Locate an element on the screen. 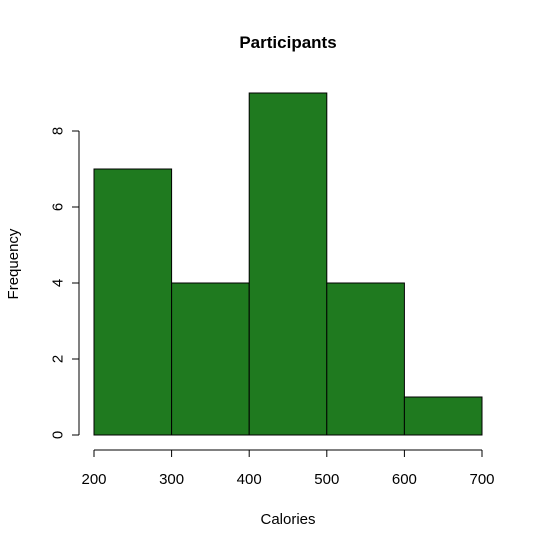 This screenshot has height=547, width=538. chart-title: Participants is located at coordinates (287, 42).